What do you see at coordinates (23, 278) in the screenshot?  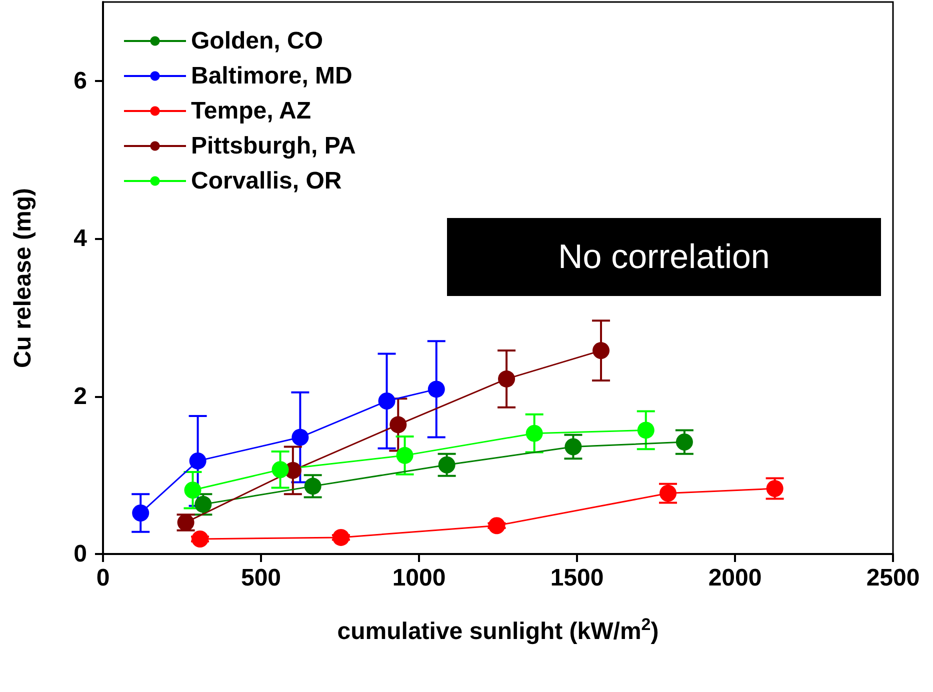 I see `y-axis-title: Cu release (mg)` at bounding box center [23, 278].